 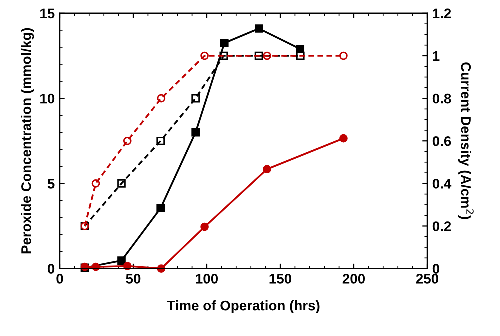 What do you see at coordinates (51, 269) in the screenshot?
I see `y-tick-label: 0` at bounding box center [51, 269].